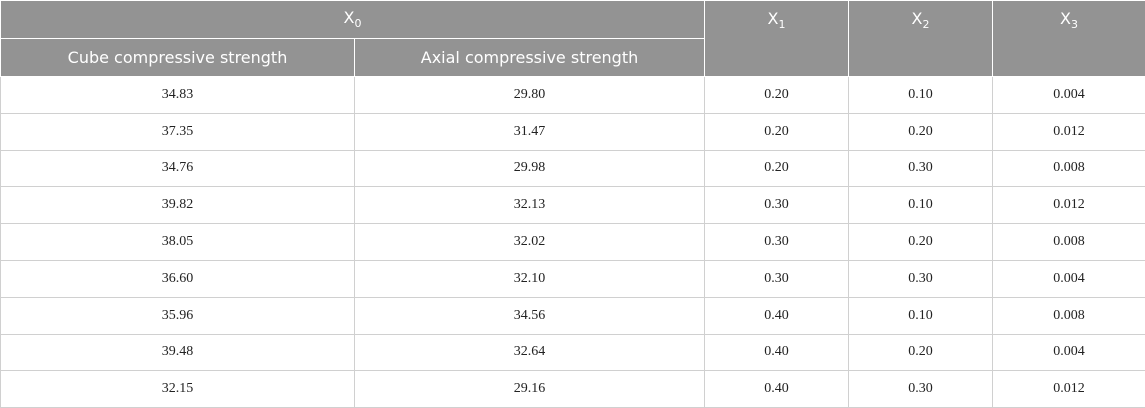  What do you see at coordinates (530, 389) in the screenshot?
I see `table-cell: 29.16` at bounding box center [530, 389].